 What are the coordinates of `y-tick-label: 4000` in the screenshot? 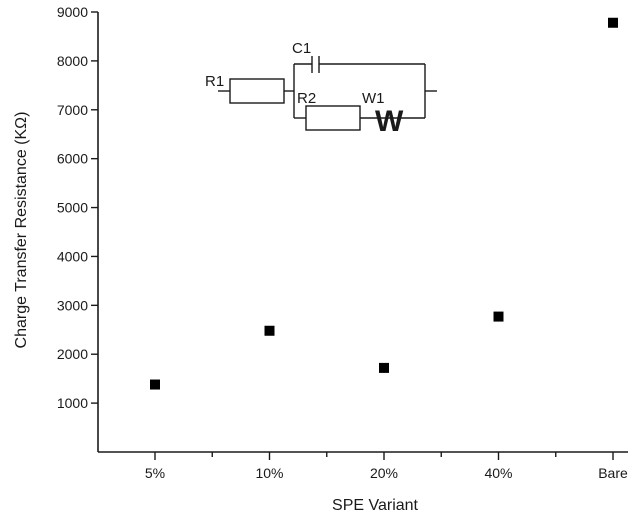 It's located at (72, 256).